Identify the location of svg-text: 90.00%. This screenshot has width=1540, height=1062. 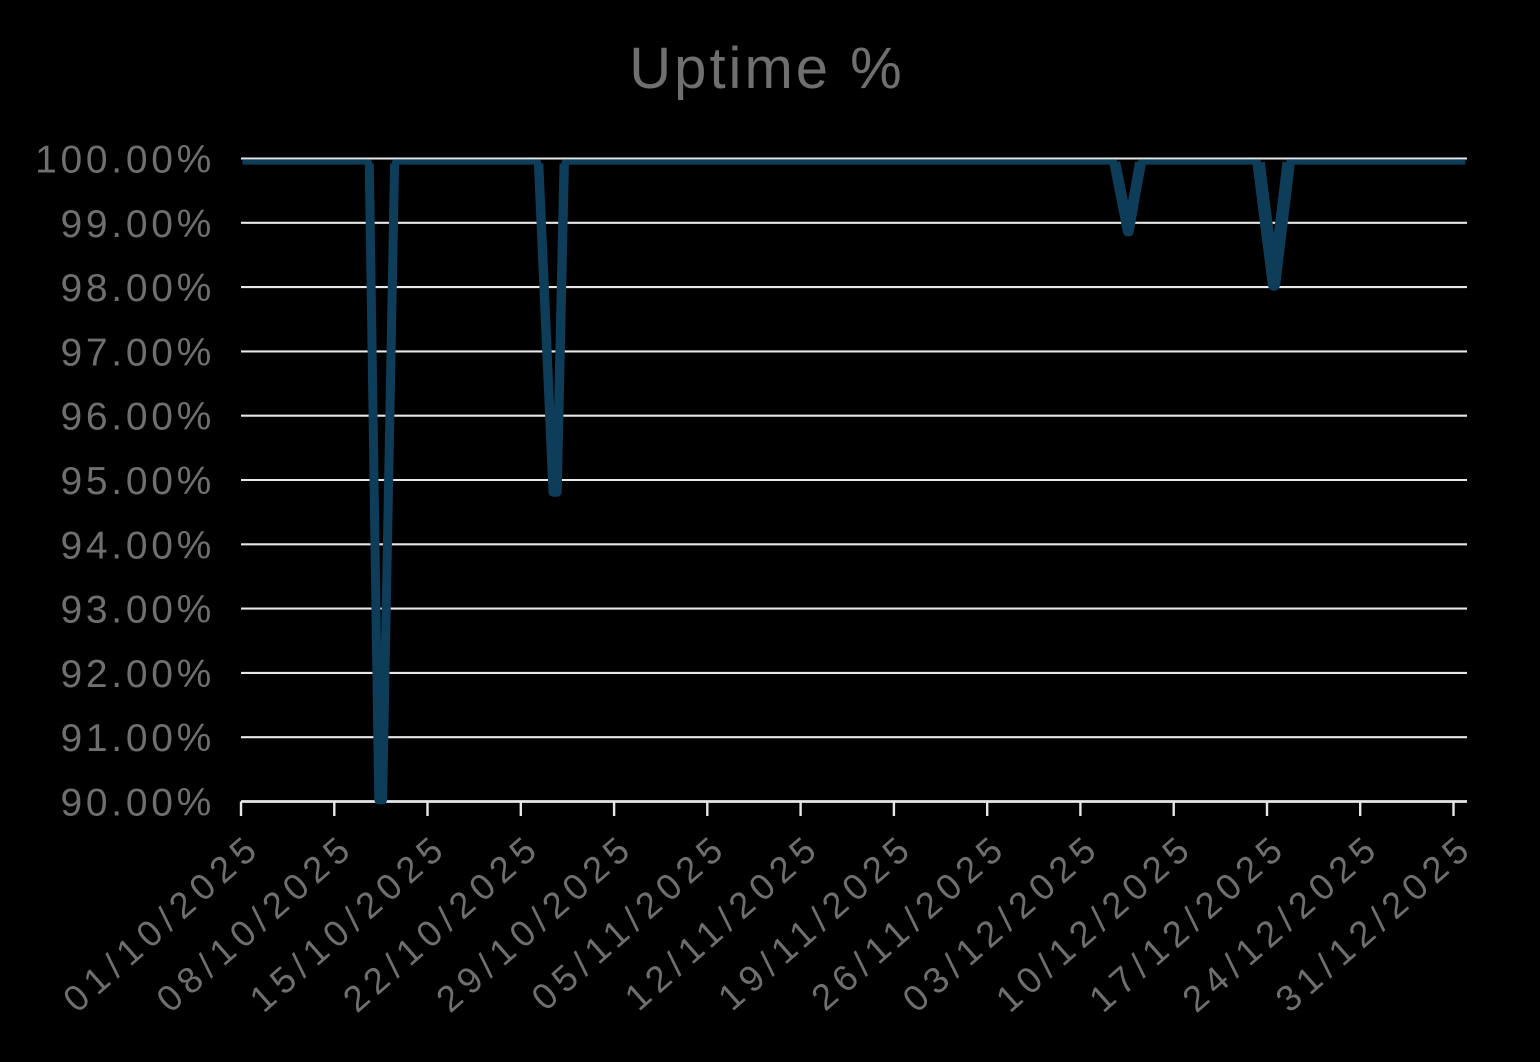
(138, 803).